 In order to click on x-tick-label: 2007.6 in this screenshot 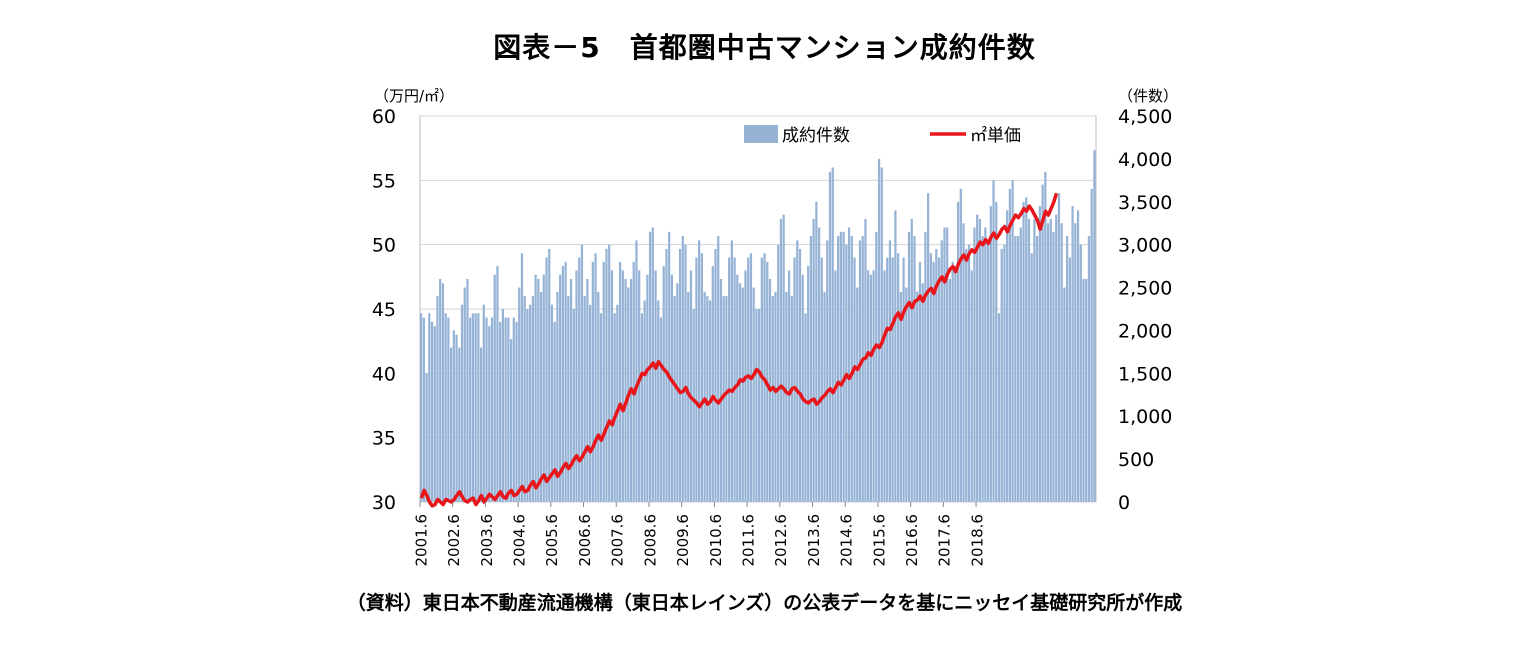, I will do `click(618, 540)`.